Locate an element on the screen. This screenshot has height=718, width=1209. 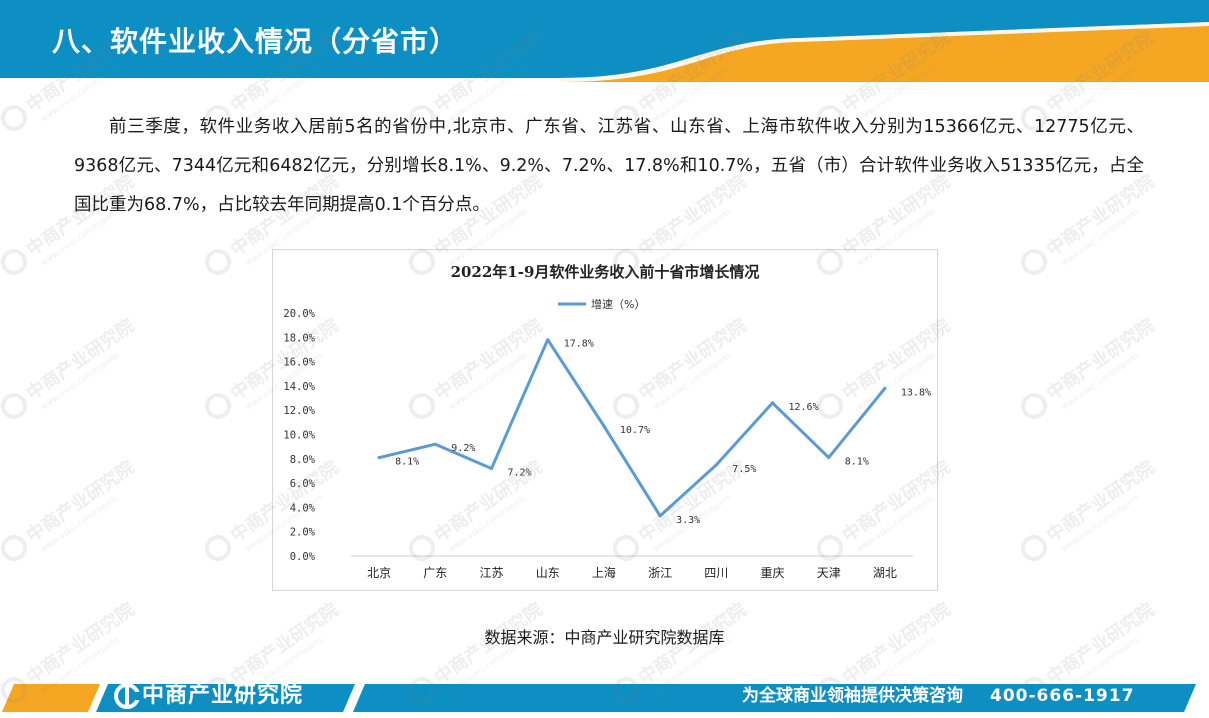
x-tick-label: 上海 is located at coordinates (604, 572).